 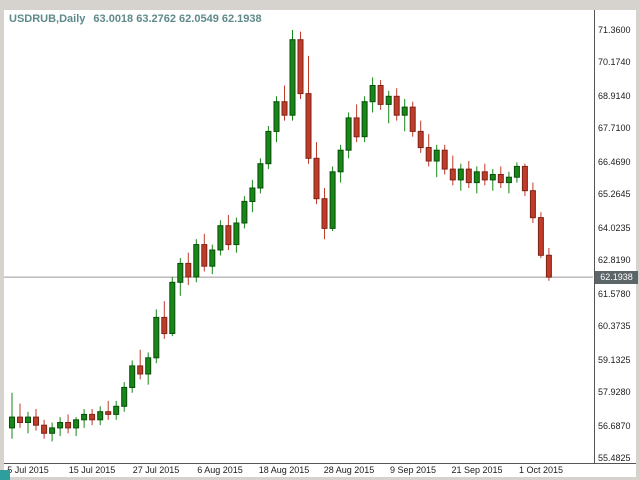 What do you see at coordinates (177, 19) in the screenshot?
I see `ohlc-values-label: 63.0018 63.2762 62.0549 62.1938` at bounding box center [177, 19].